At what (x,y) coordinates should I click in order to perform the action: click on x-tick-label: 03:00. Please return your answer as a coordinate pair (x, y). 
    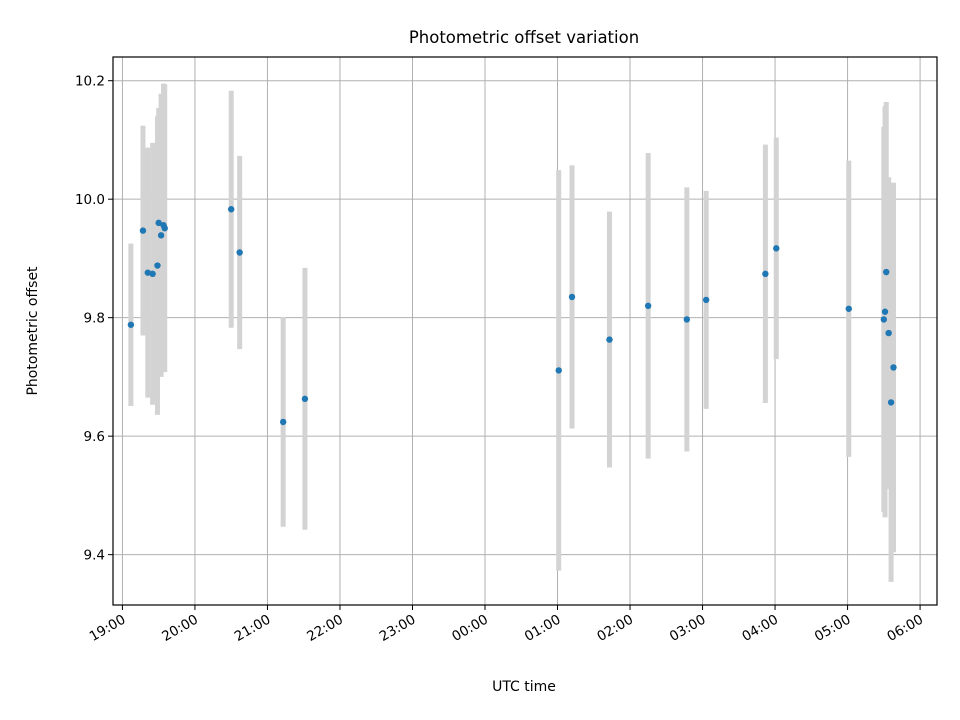
    Looking at the image, I should click on (688, 628).